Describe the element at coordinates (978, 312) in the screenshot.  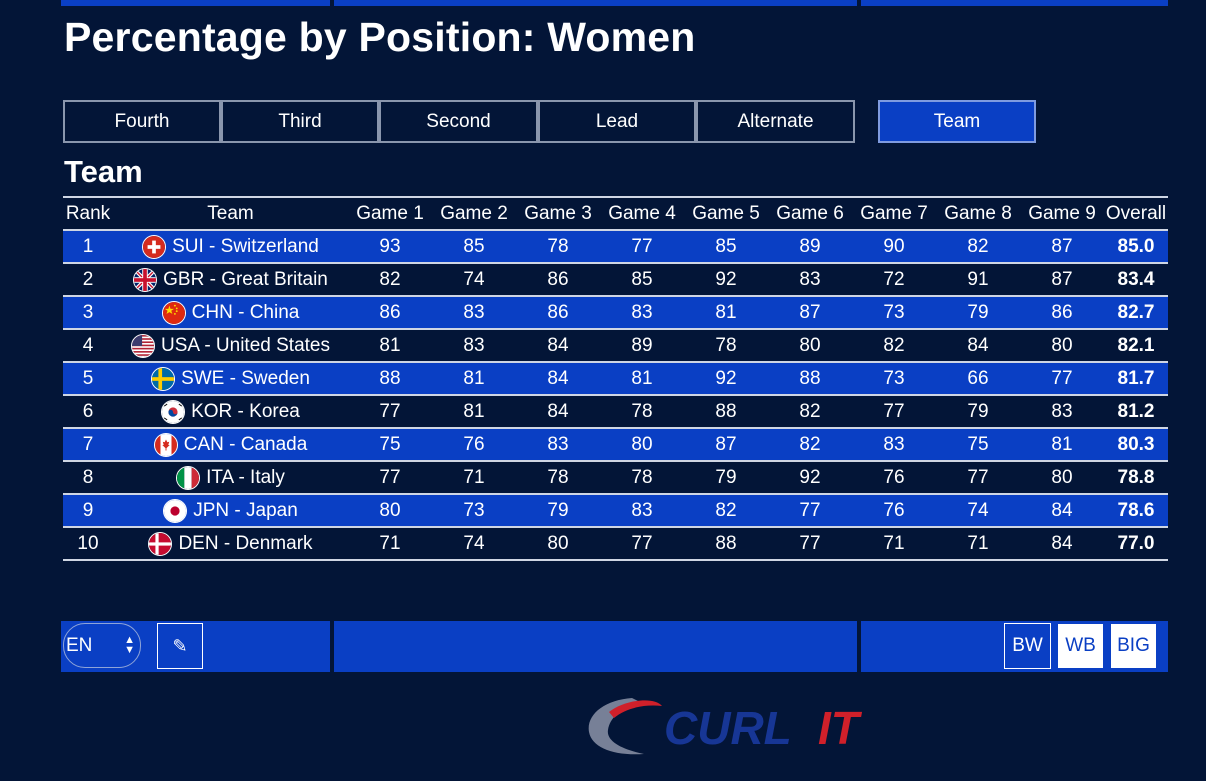
I see `game-8-cell: 79` at that location.